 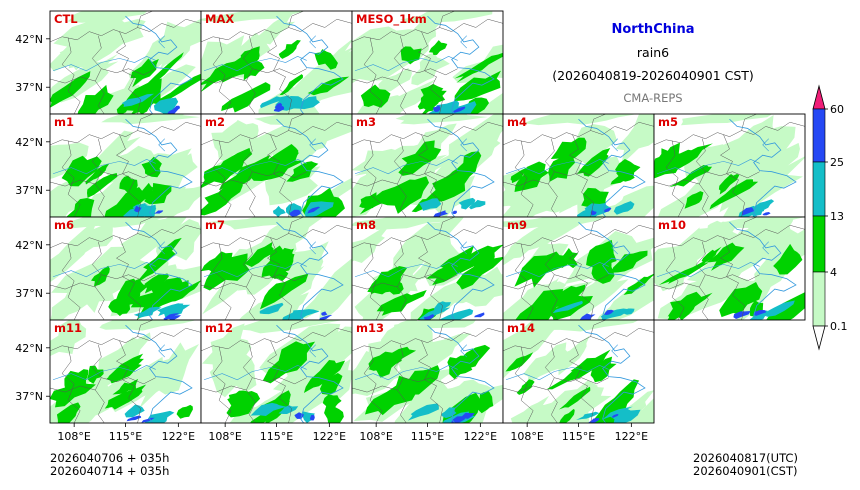 I want to click on ensemble-panel-m6: m6, so click(x=125, y=268).